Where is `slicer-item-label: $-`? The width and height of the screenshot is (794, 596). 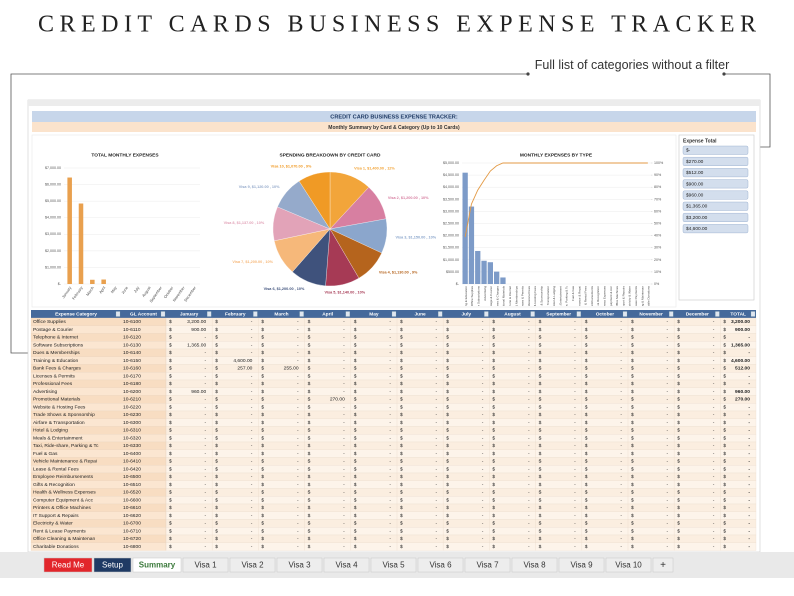 slicer-item-label: $- is located at coordinates (688, 151).